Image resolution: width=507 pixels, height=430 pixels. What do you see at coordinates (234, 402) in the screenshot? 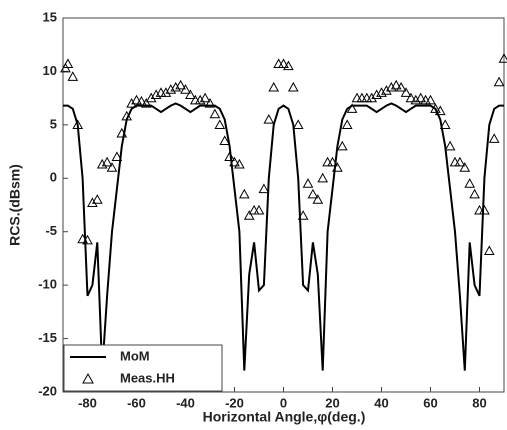
I see `x-tick-label: -20` at bounding box center [234, 402].